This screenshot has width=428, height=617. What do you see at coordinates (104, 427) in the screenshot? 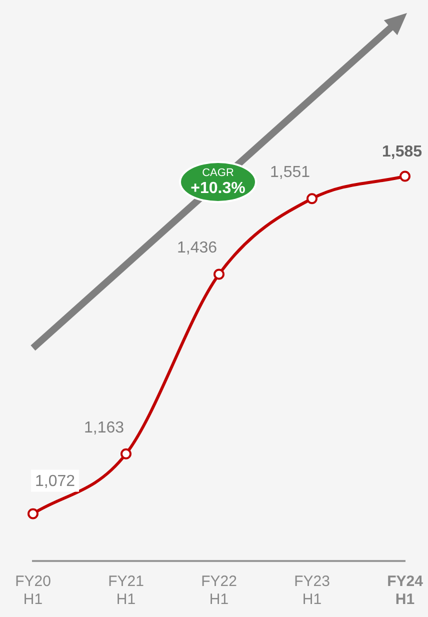
I see `data-label: 1,163` at bounding box center [104, 427].